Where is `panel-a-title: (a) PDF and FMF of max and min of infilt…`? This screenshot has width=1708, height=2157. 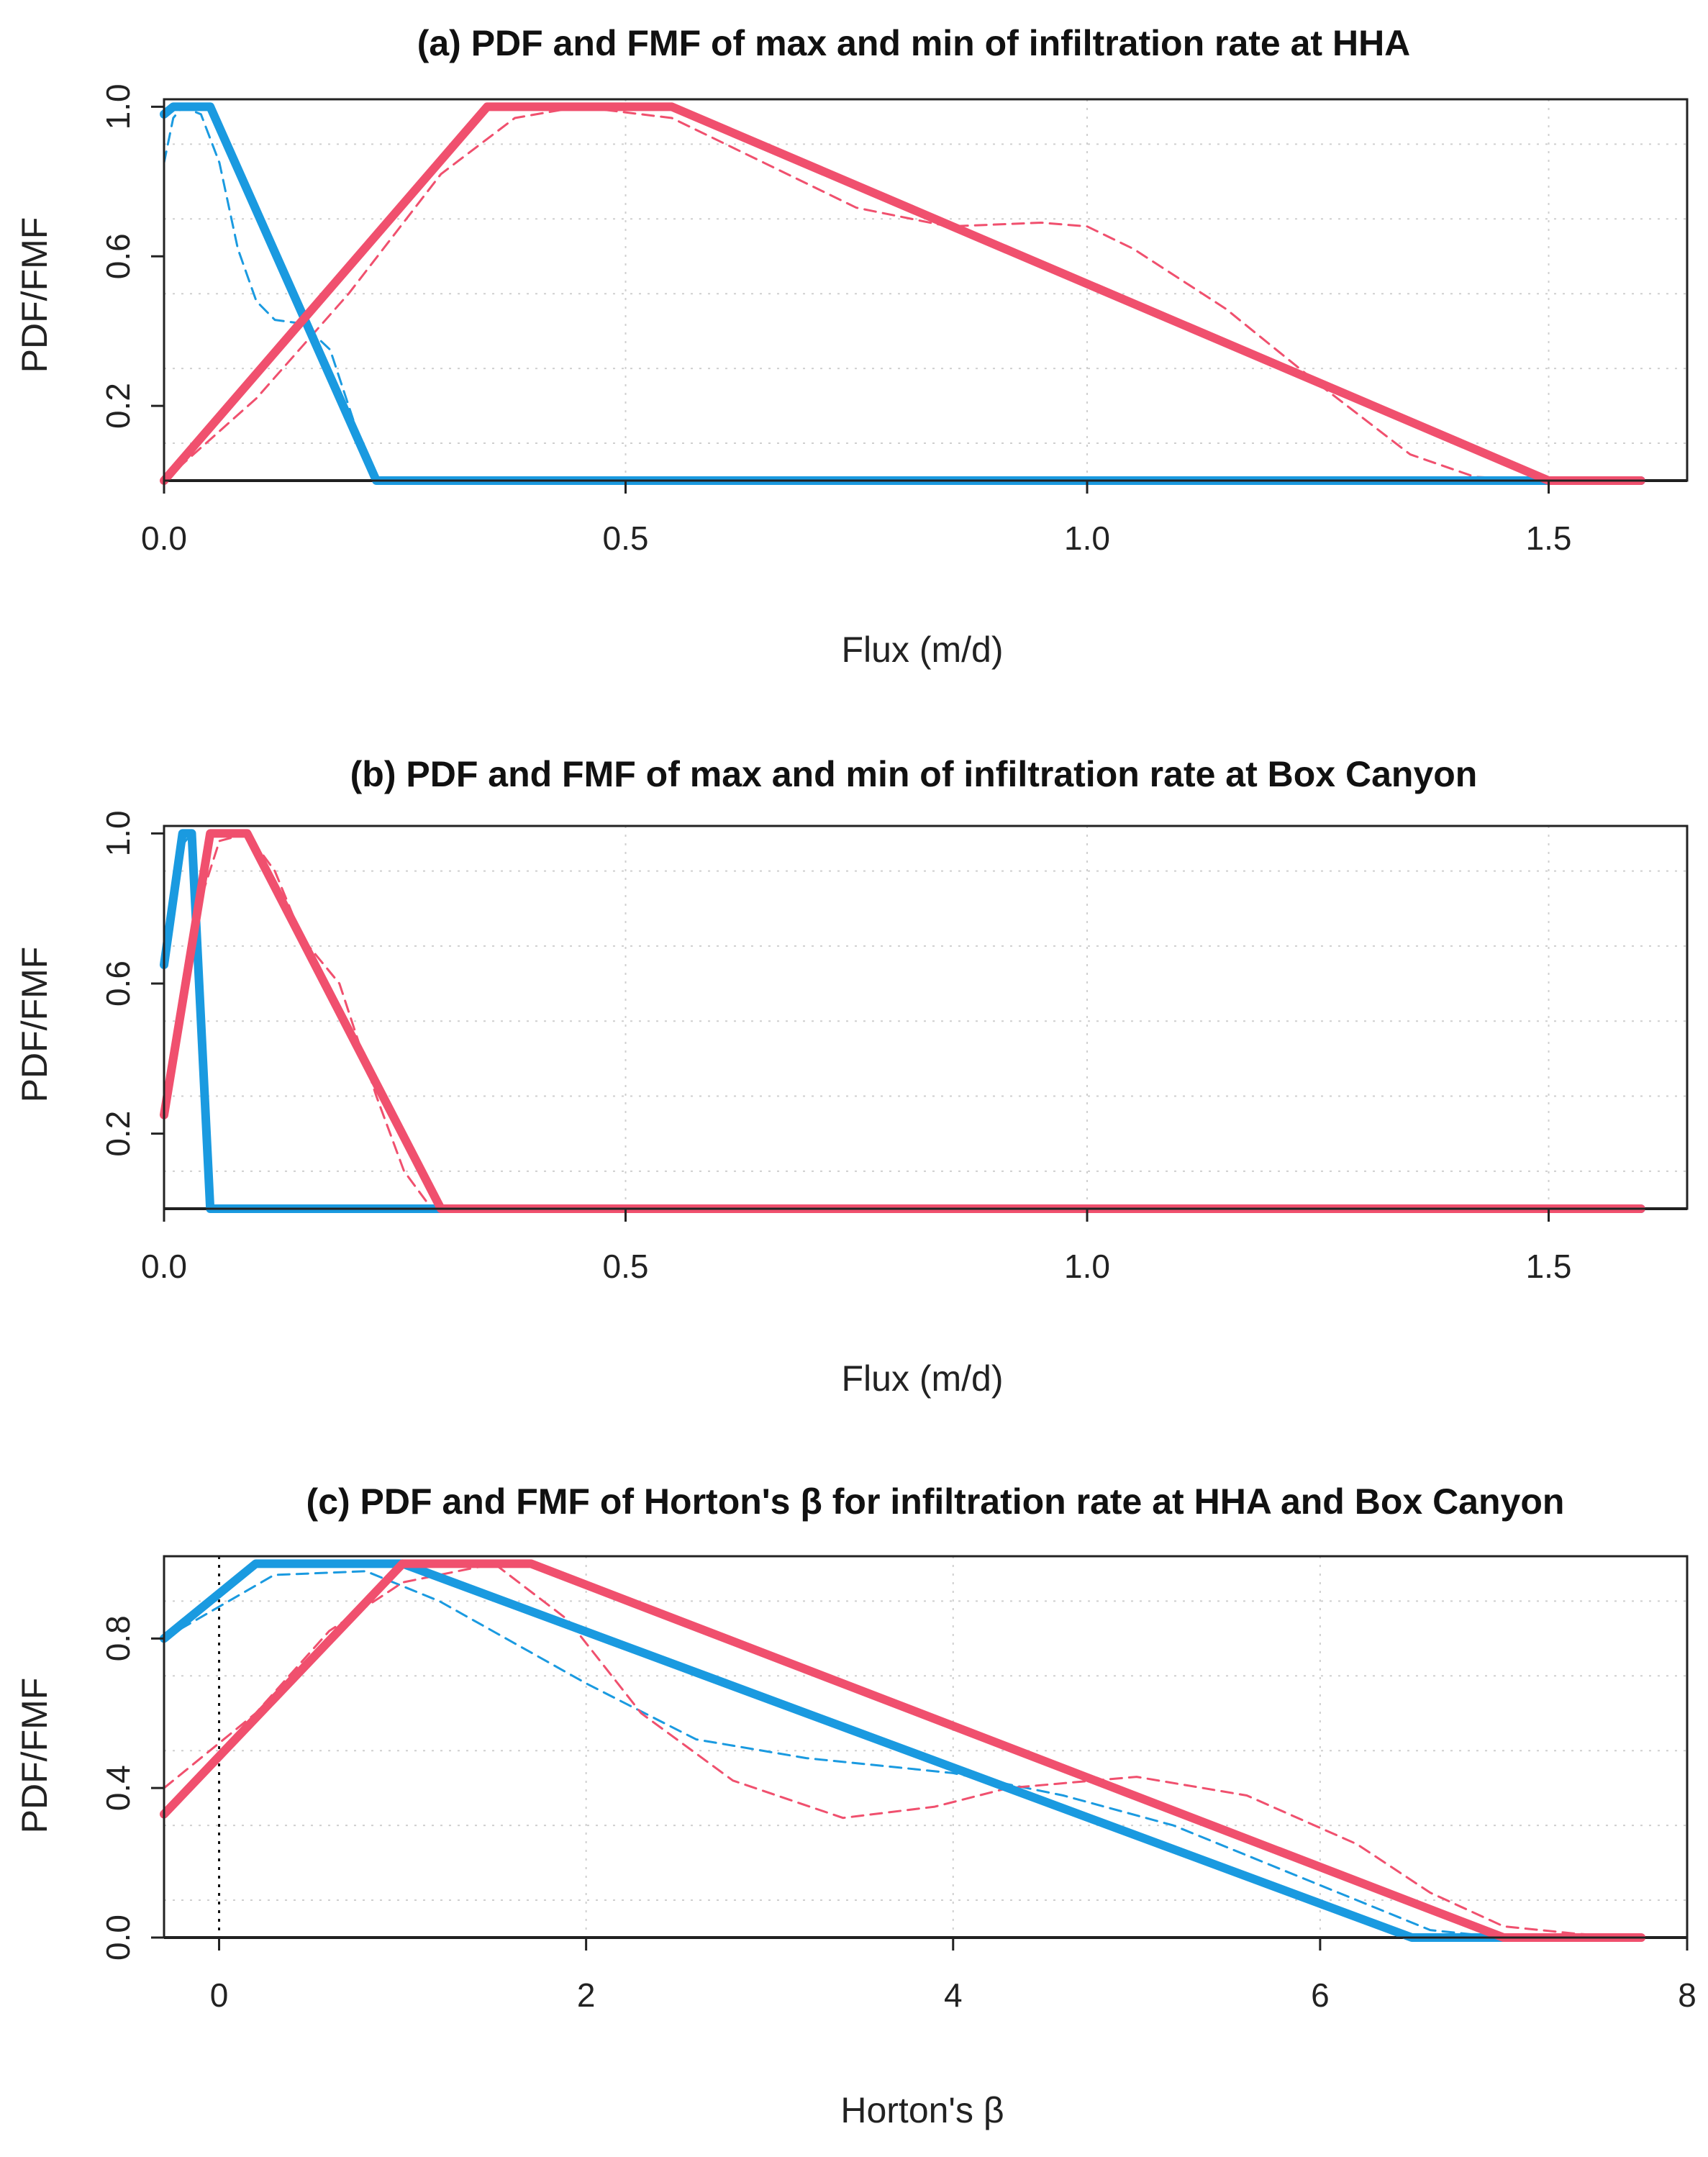 panel-a-title: (a) PDF and FMF of max and min of infilt… is located at coordinates (914, 43).